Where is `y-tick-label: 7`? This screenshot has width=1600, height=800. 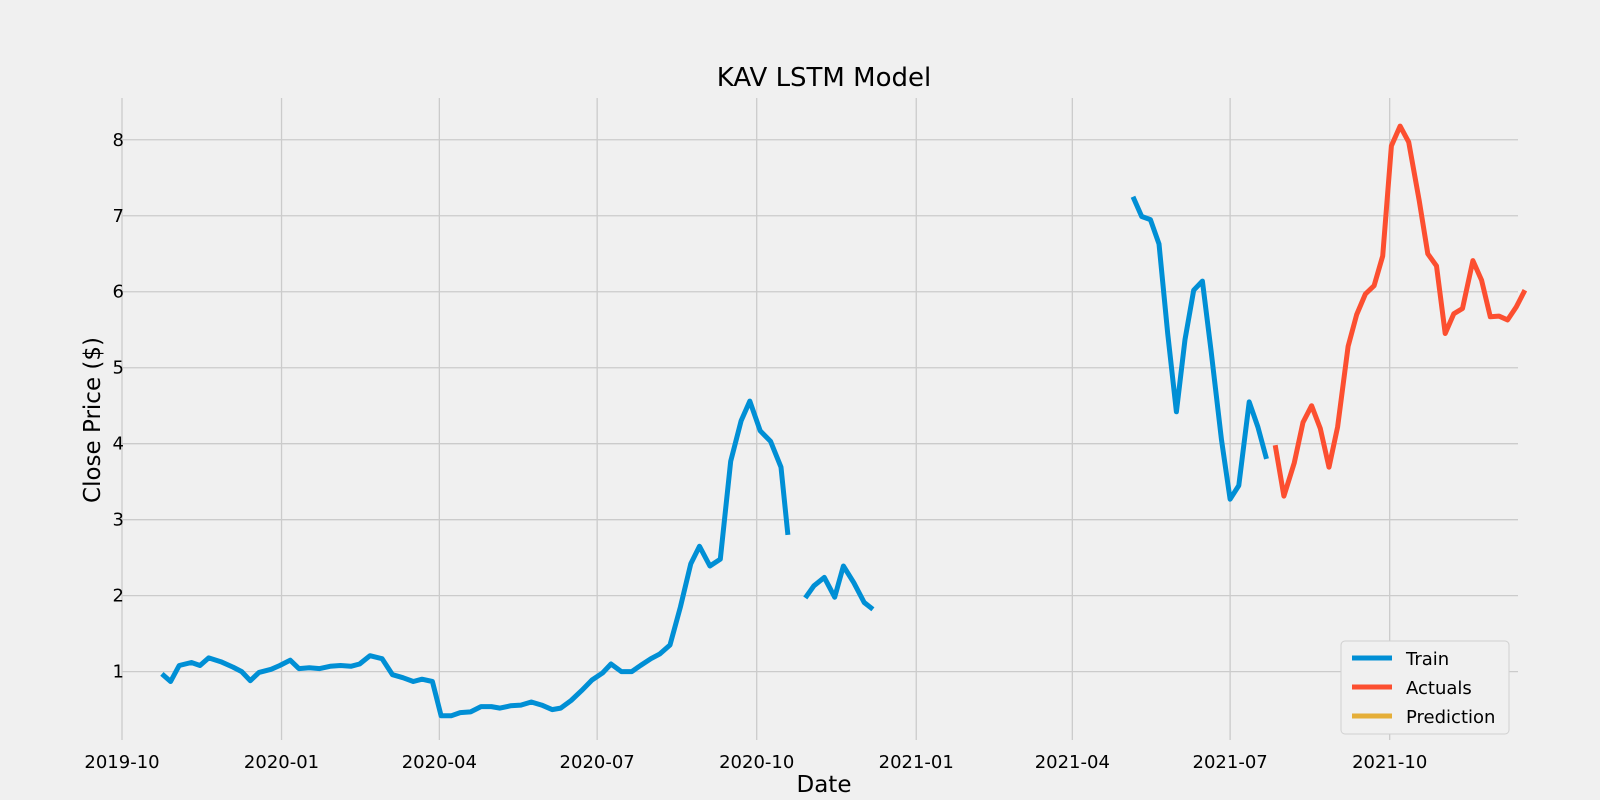 y-tick-label: 7 is located at coordinates (118, 216).